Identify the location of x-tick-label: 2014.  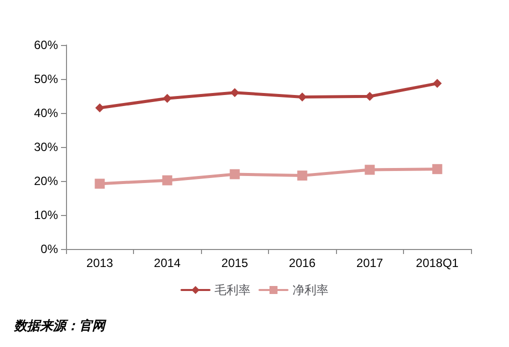
(167, 263).